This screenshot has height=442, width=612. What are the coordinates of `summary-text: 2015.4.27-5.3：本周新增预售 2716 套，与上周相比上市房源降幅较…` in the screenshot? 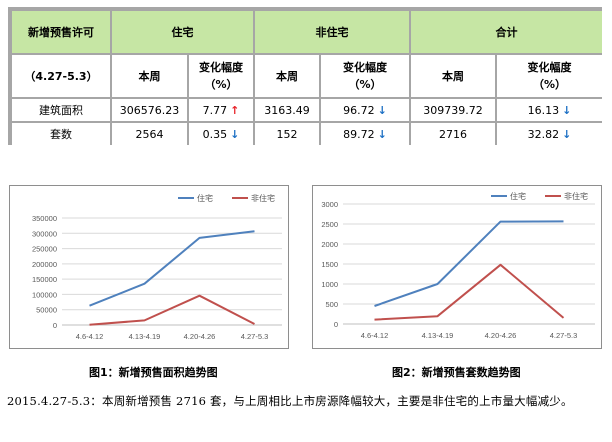 It's located at (290, 401).